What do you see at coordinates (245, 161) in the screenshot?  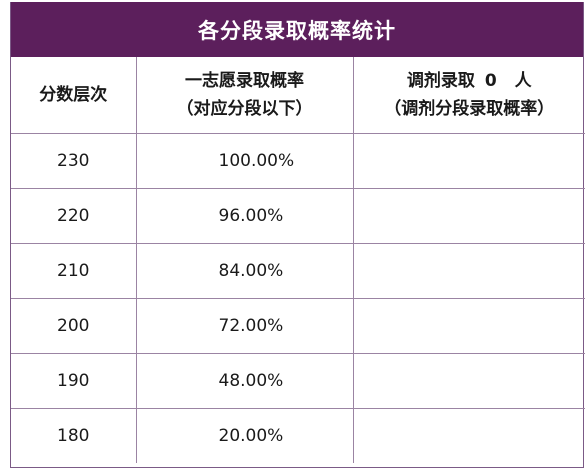 I see `rate-cell: 100.00%` at bounding box center [245, 161].